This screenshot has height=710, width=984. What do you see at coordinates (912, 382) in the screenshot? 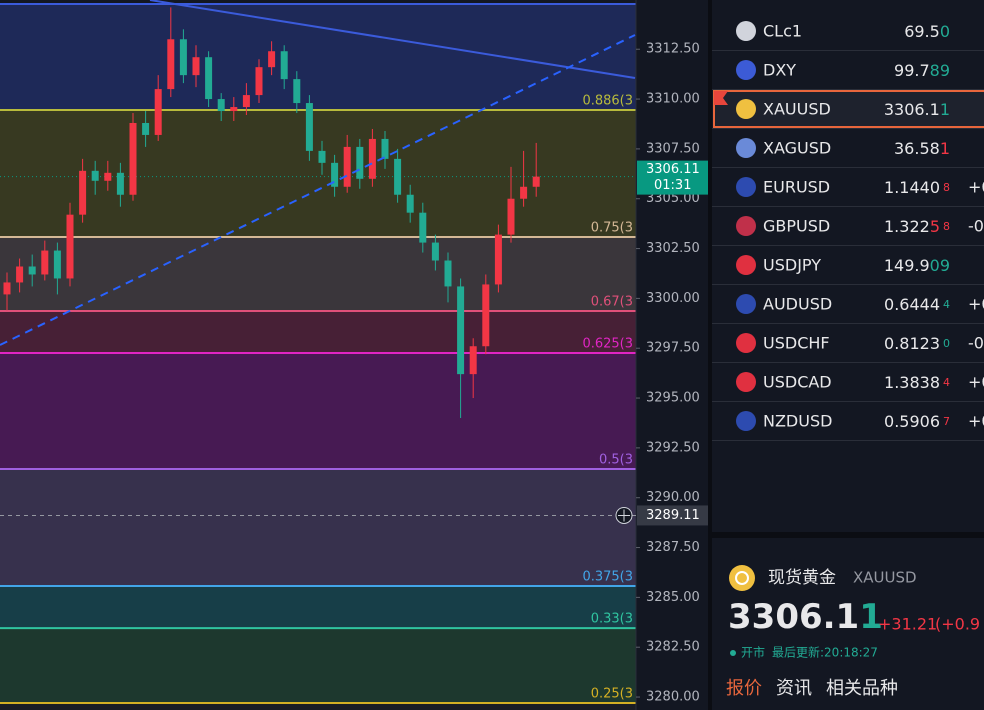
I see `price-main: 1.3838` at bounding box center [912, 382].